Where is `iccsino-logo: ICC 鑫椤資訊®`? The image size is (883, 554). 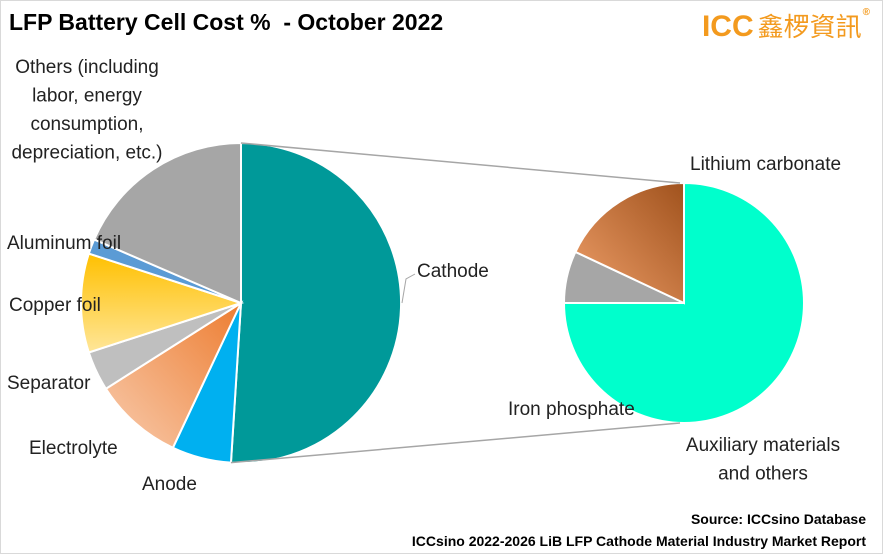
iccsino-logo: ICC 鑫椤資訊® is located at coordinates (786, 25).